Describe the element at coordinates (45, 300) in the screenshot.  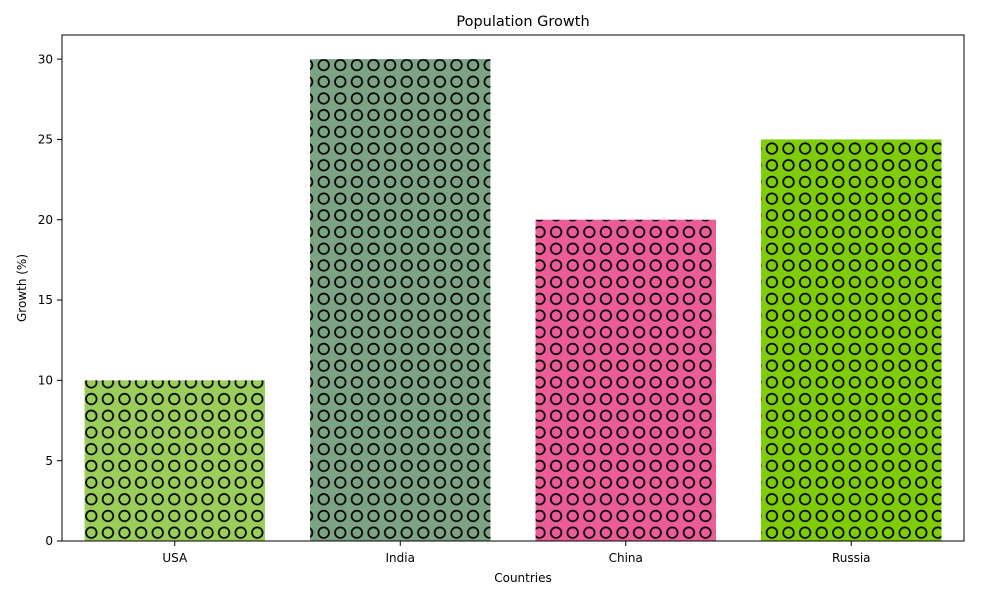
I see `y-tick-label: 15` at that location.